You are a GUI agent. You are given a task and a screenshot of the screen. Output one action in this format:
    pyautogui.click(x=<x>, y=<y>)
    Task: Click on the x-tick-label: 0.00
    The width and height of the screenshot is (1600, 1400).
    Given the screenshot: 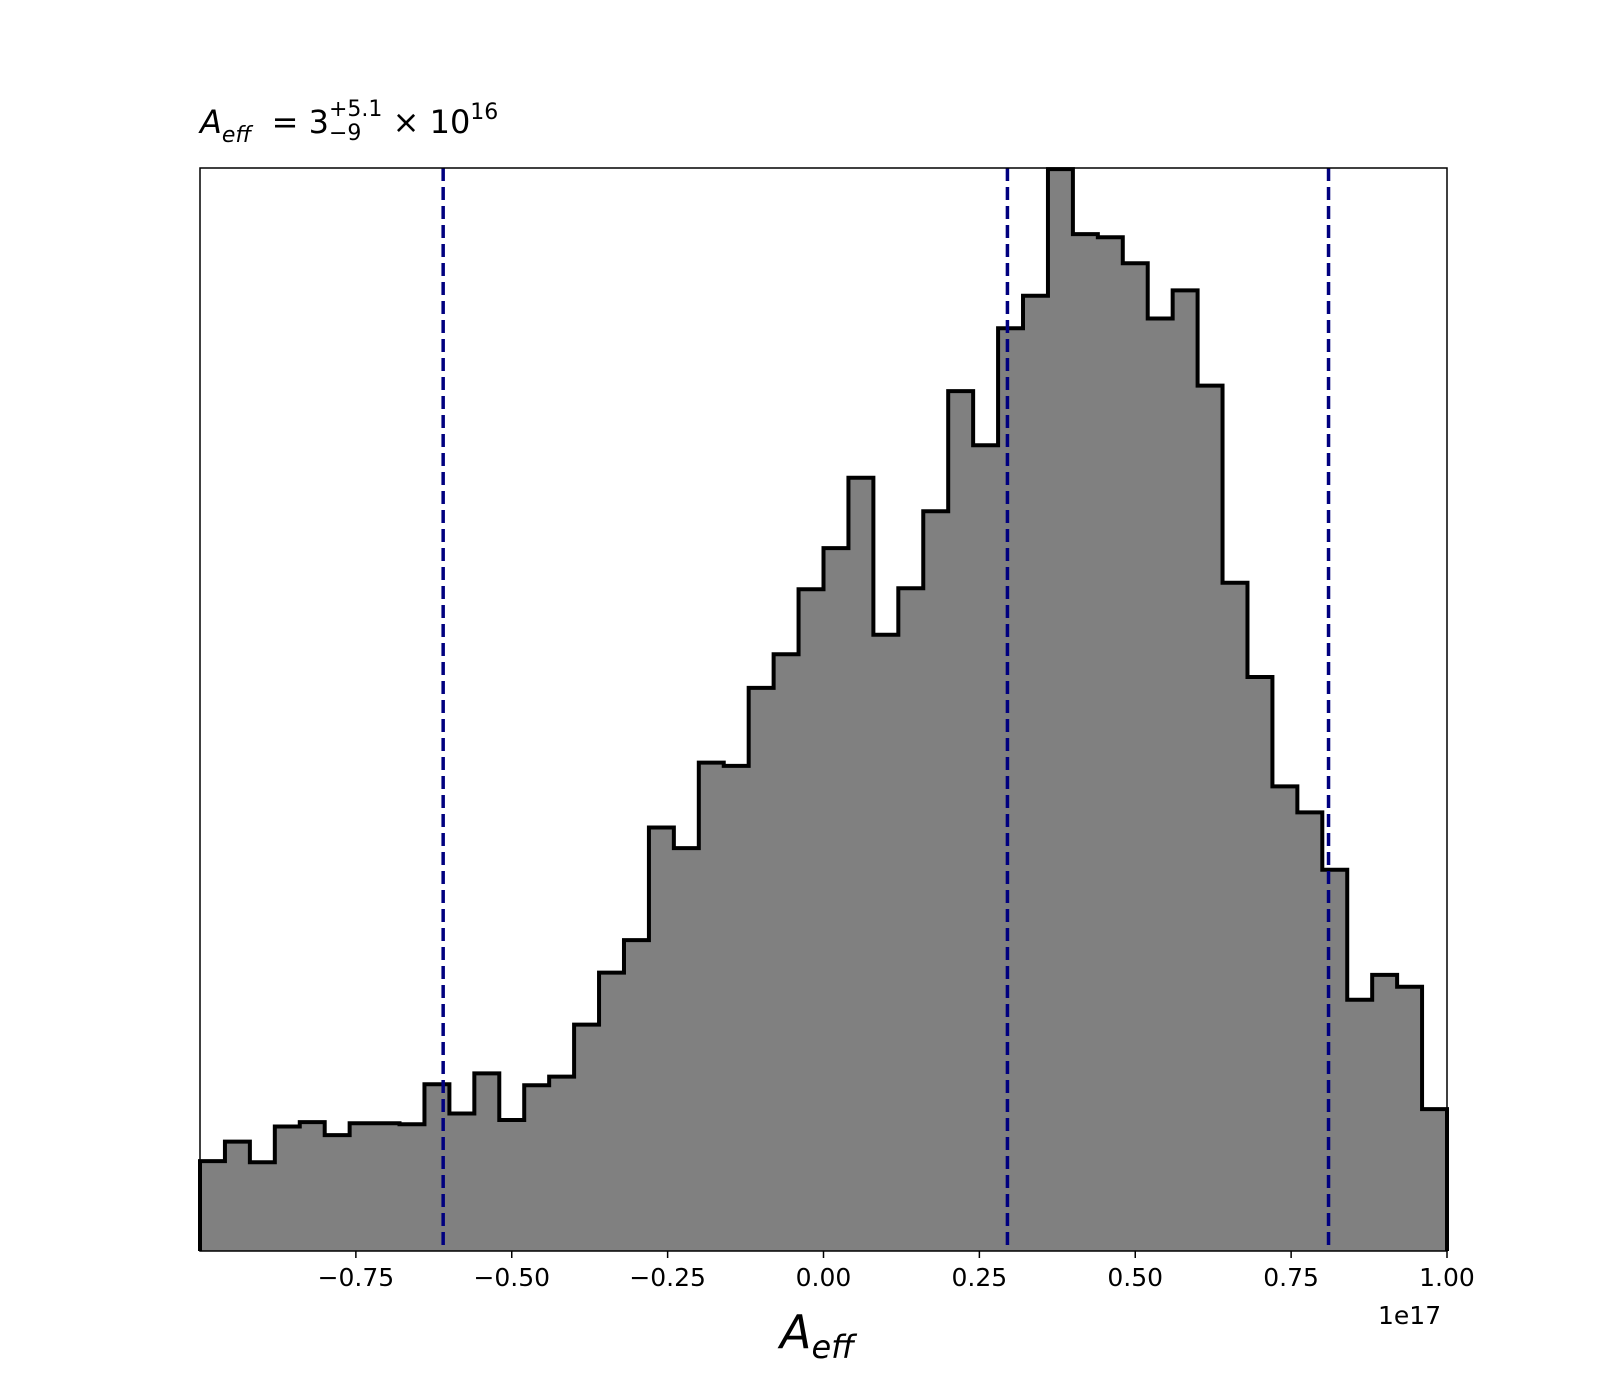 What is the action you would take?
    pyautogui.click(x=824, y=1277)
    